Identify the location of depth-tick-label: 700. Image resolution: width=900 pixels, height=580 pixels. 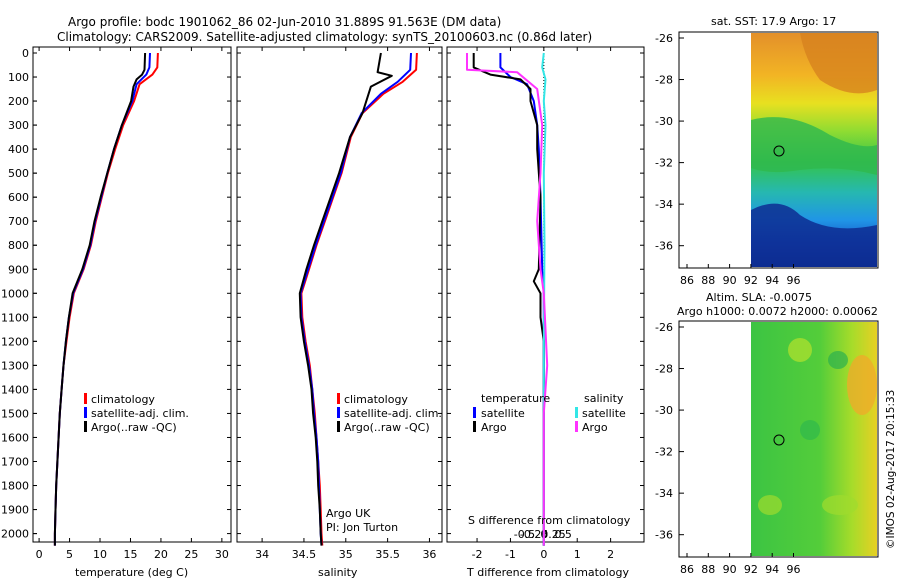
(18, 221).